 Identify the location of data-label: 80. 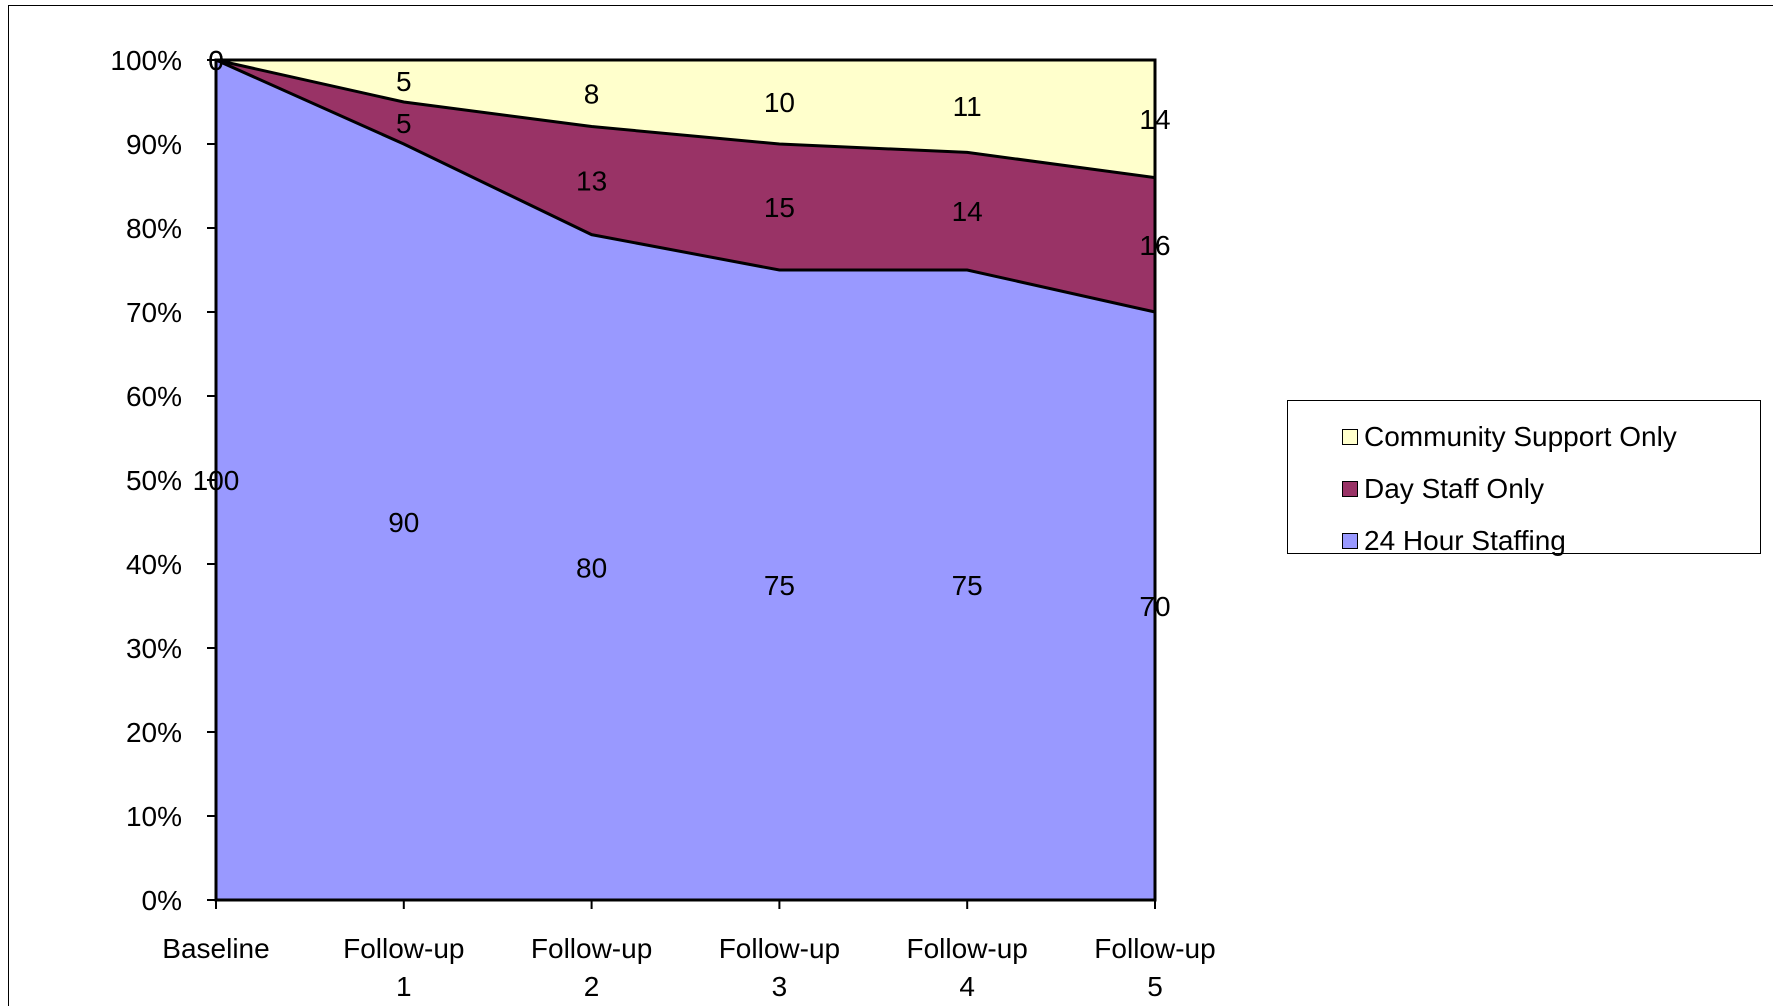
(591, 567).